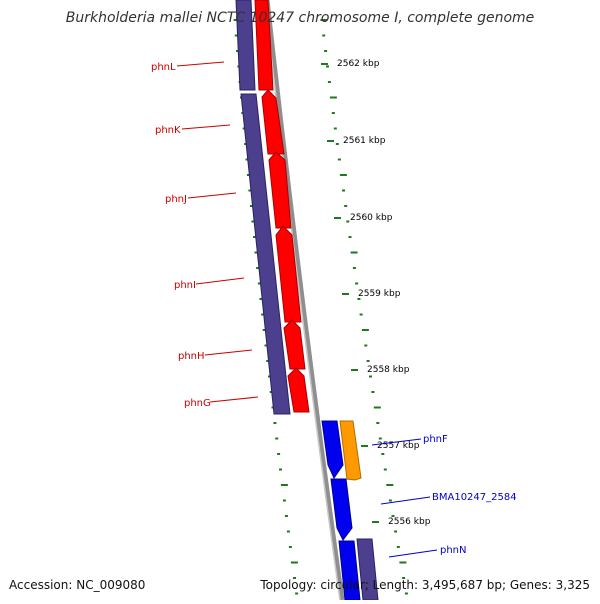  What do you see at coordinates (474, 497) in the screenshot?
I see `gene-label-BMA10247_2584: BMA10247_2584` at bounding box center [474, 497].